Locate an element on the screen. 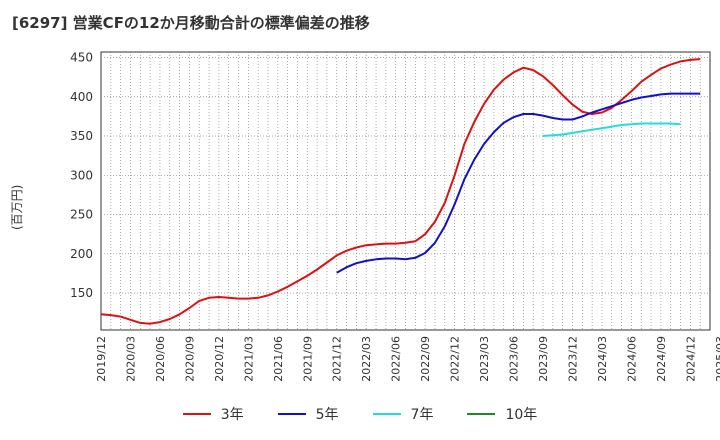 The height and width of the screenshot is (440, 720). y-tick-label: 200 is located at coordinates (81, 254).